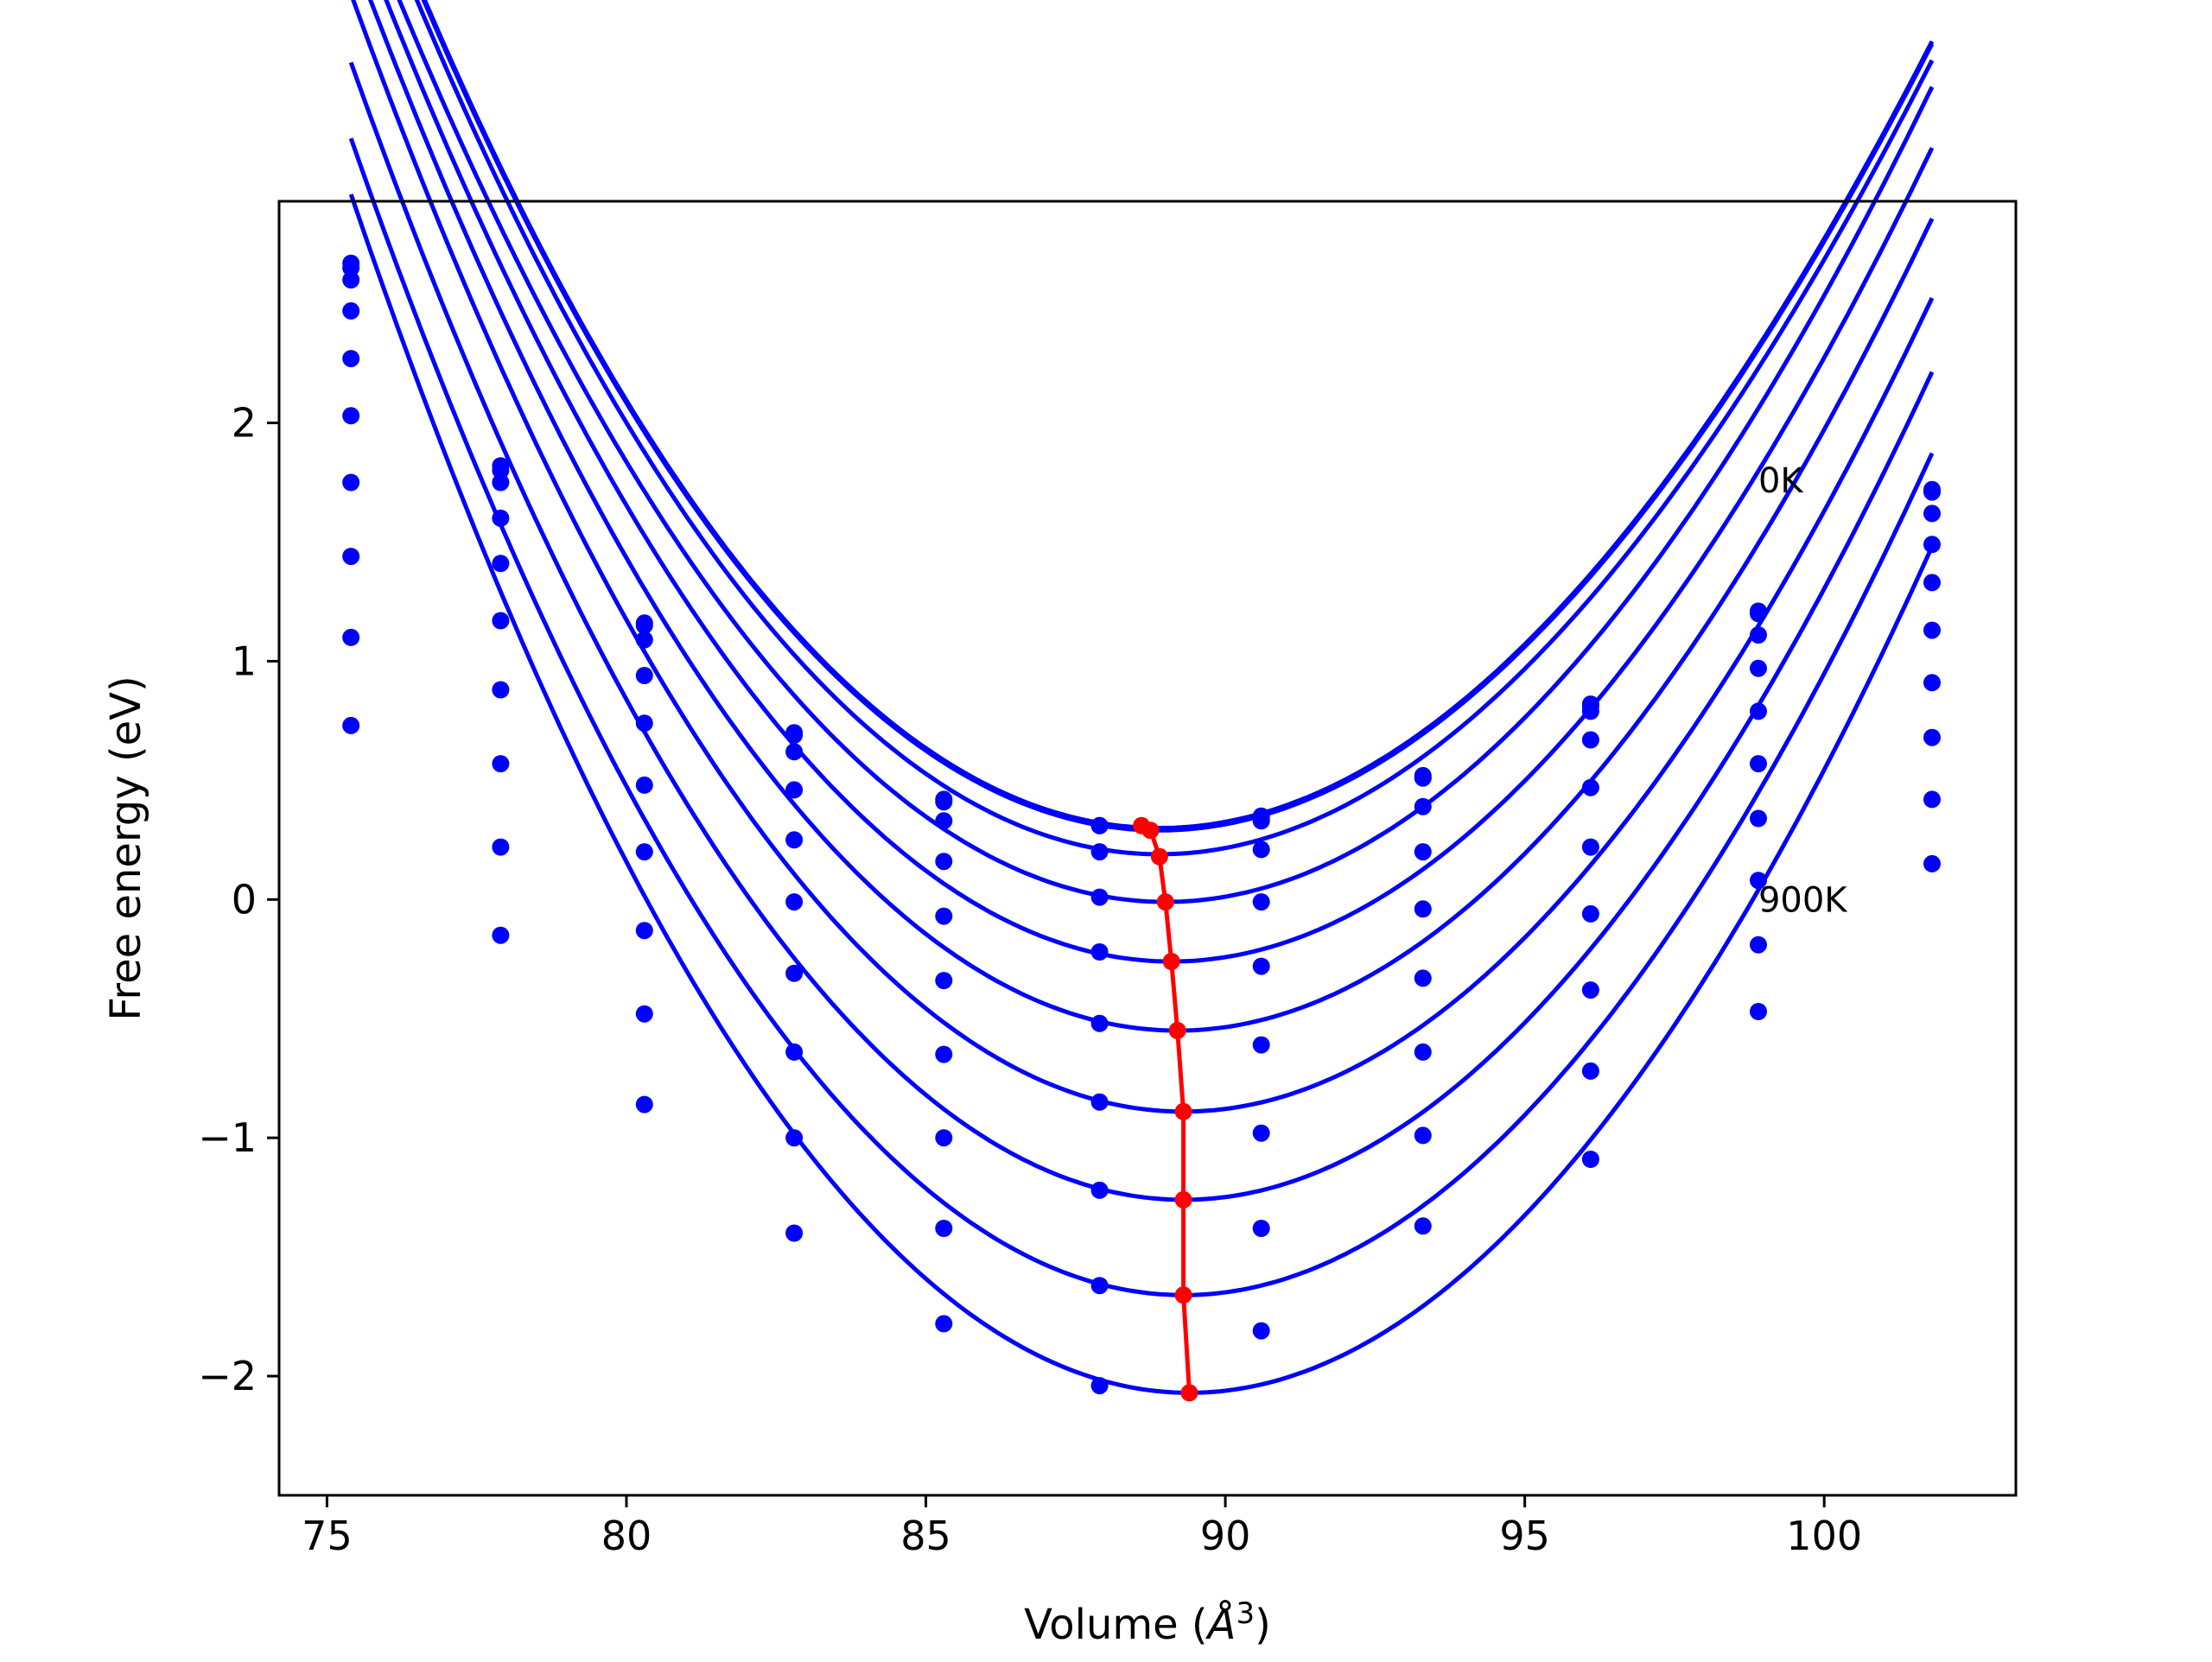 The width and height of the screenshot is (2212, 1662). I want to click on x-axis-label: Volume (Å3), so click(1147, 1622).